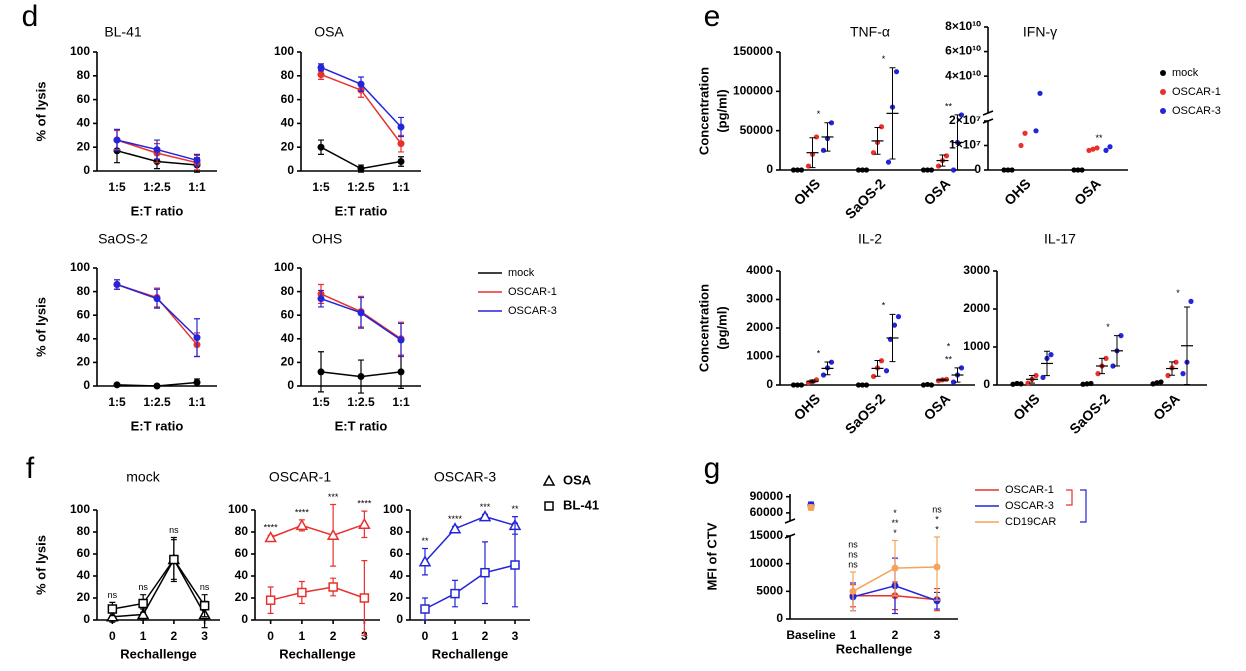 The image size is (1246, 671). Describe the element at coordinates (712, 468) in the screenshot. I see `panel-label: g` at that location.